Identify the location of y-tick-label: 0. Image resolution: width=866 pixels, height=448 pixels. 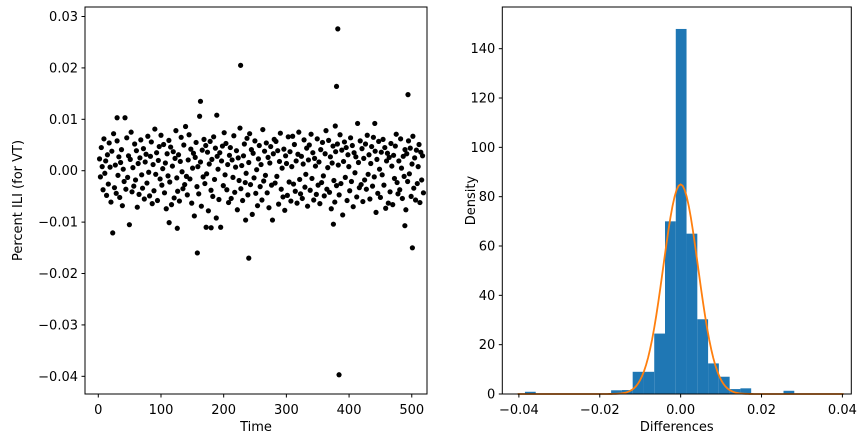
(491, 395).